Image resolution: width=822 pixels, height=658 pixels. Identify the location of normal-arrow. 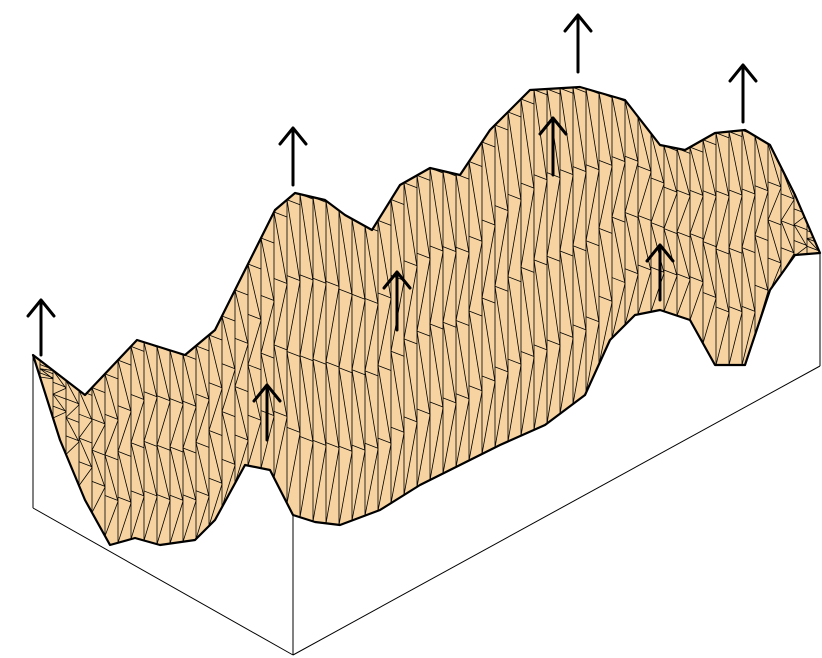
(293, 156).